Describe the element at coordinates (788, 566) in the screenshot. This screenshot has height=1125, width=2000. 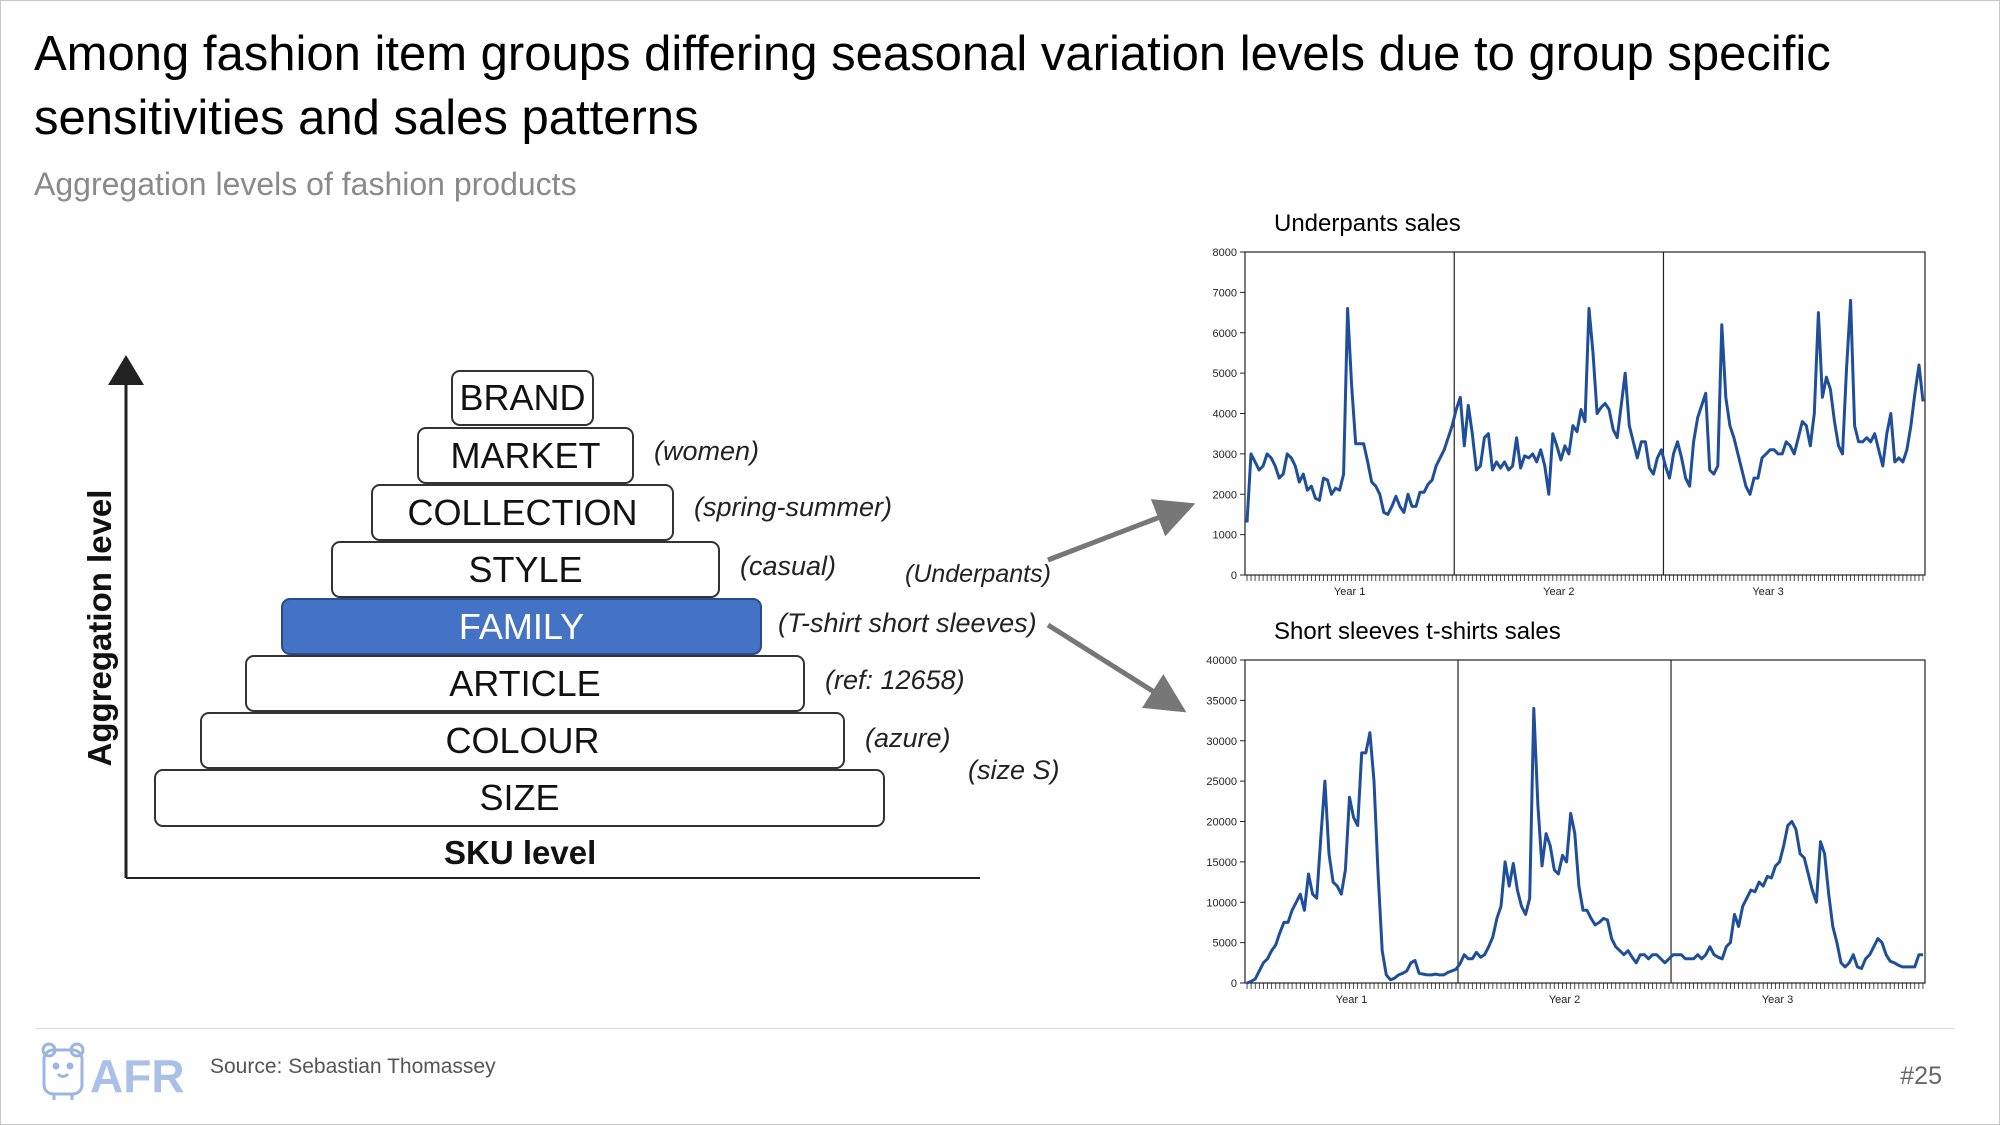
I see `example-style: (casual)` at that location.